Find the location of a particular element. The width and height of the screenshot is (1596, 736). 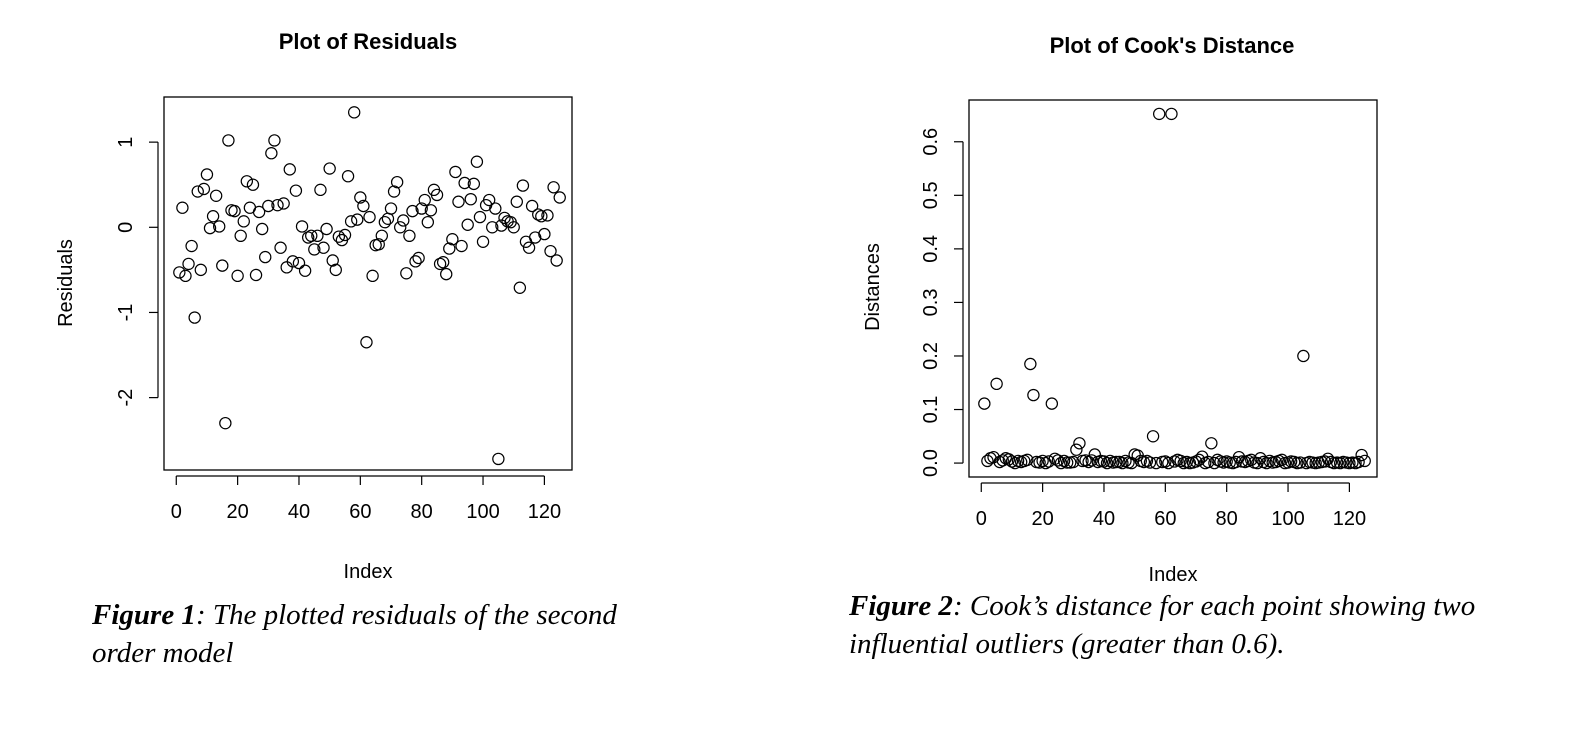

x-tick-label: 100 is located at coordinates (1287, 519).